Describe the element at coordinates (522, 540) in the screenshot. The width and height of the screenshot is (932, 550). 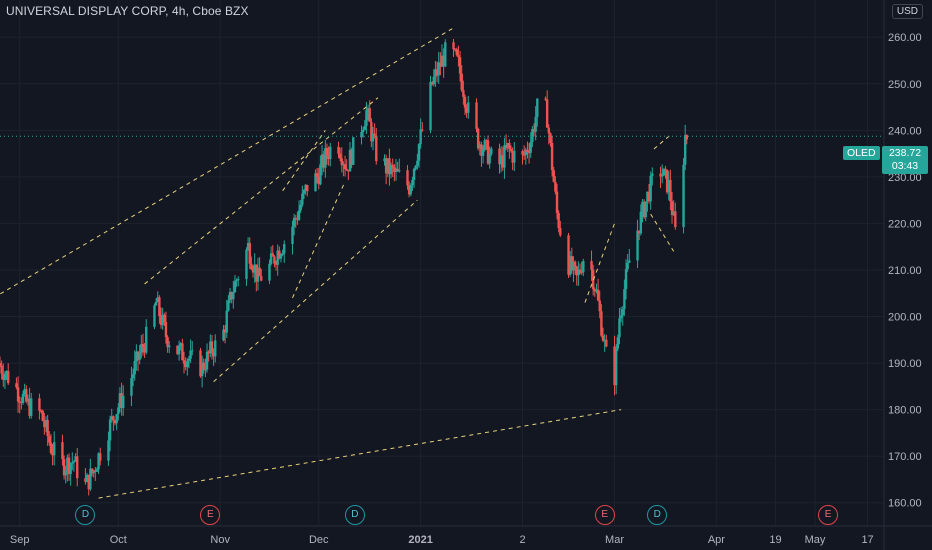
I see `x-tick-label: 2` at that location.